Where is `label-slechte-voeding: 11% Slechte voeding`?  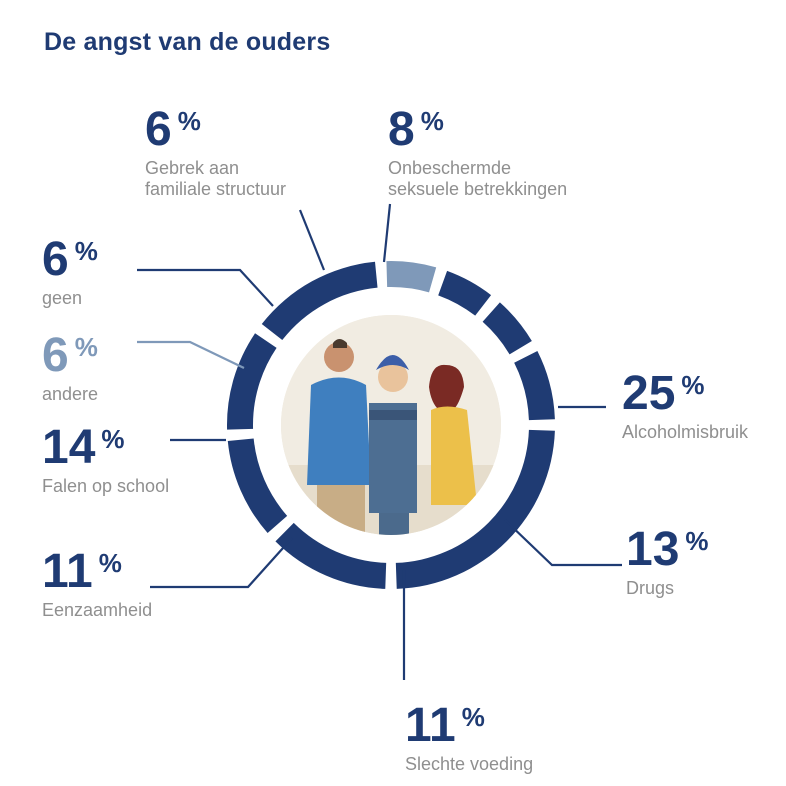 label-slechte-voeding: 11% Slechte voeding is located at coordinates (469, 738).